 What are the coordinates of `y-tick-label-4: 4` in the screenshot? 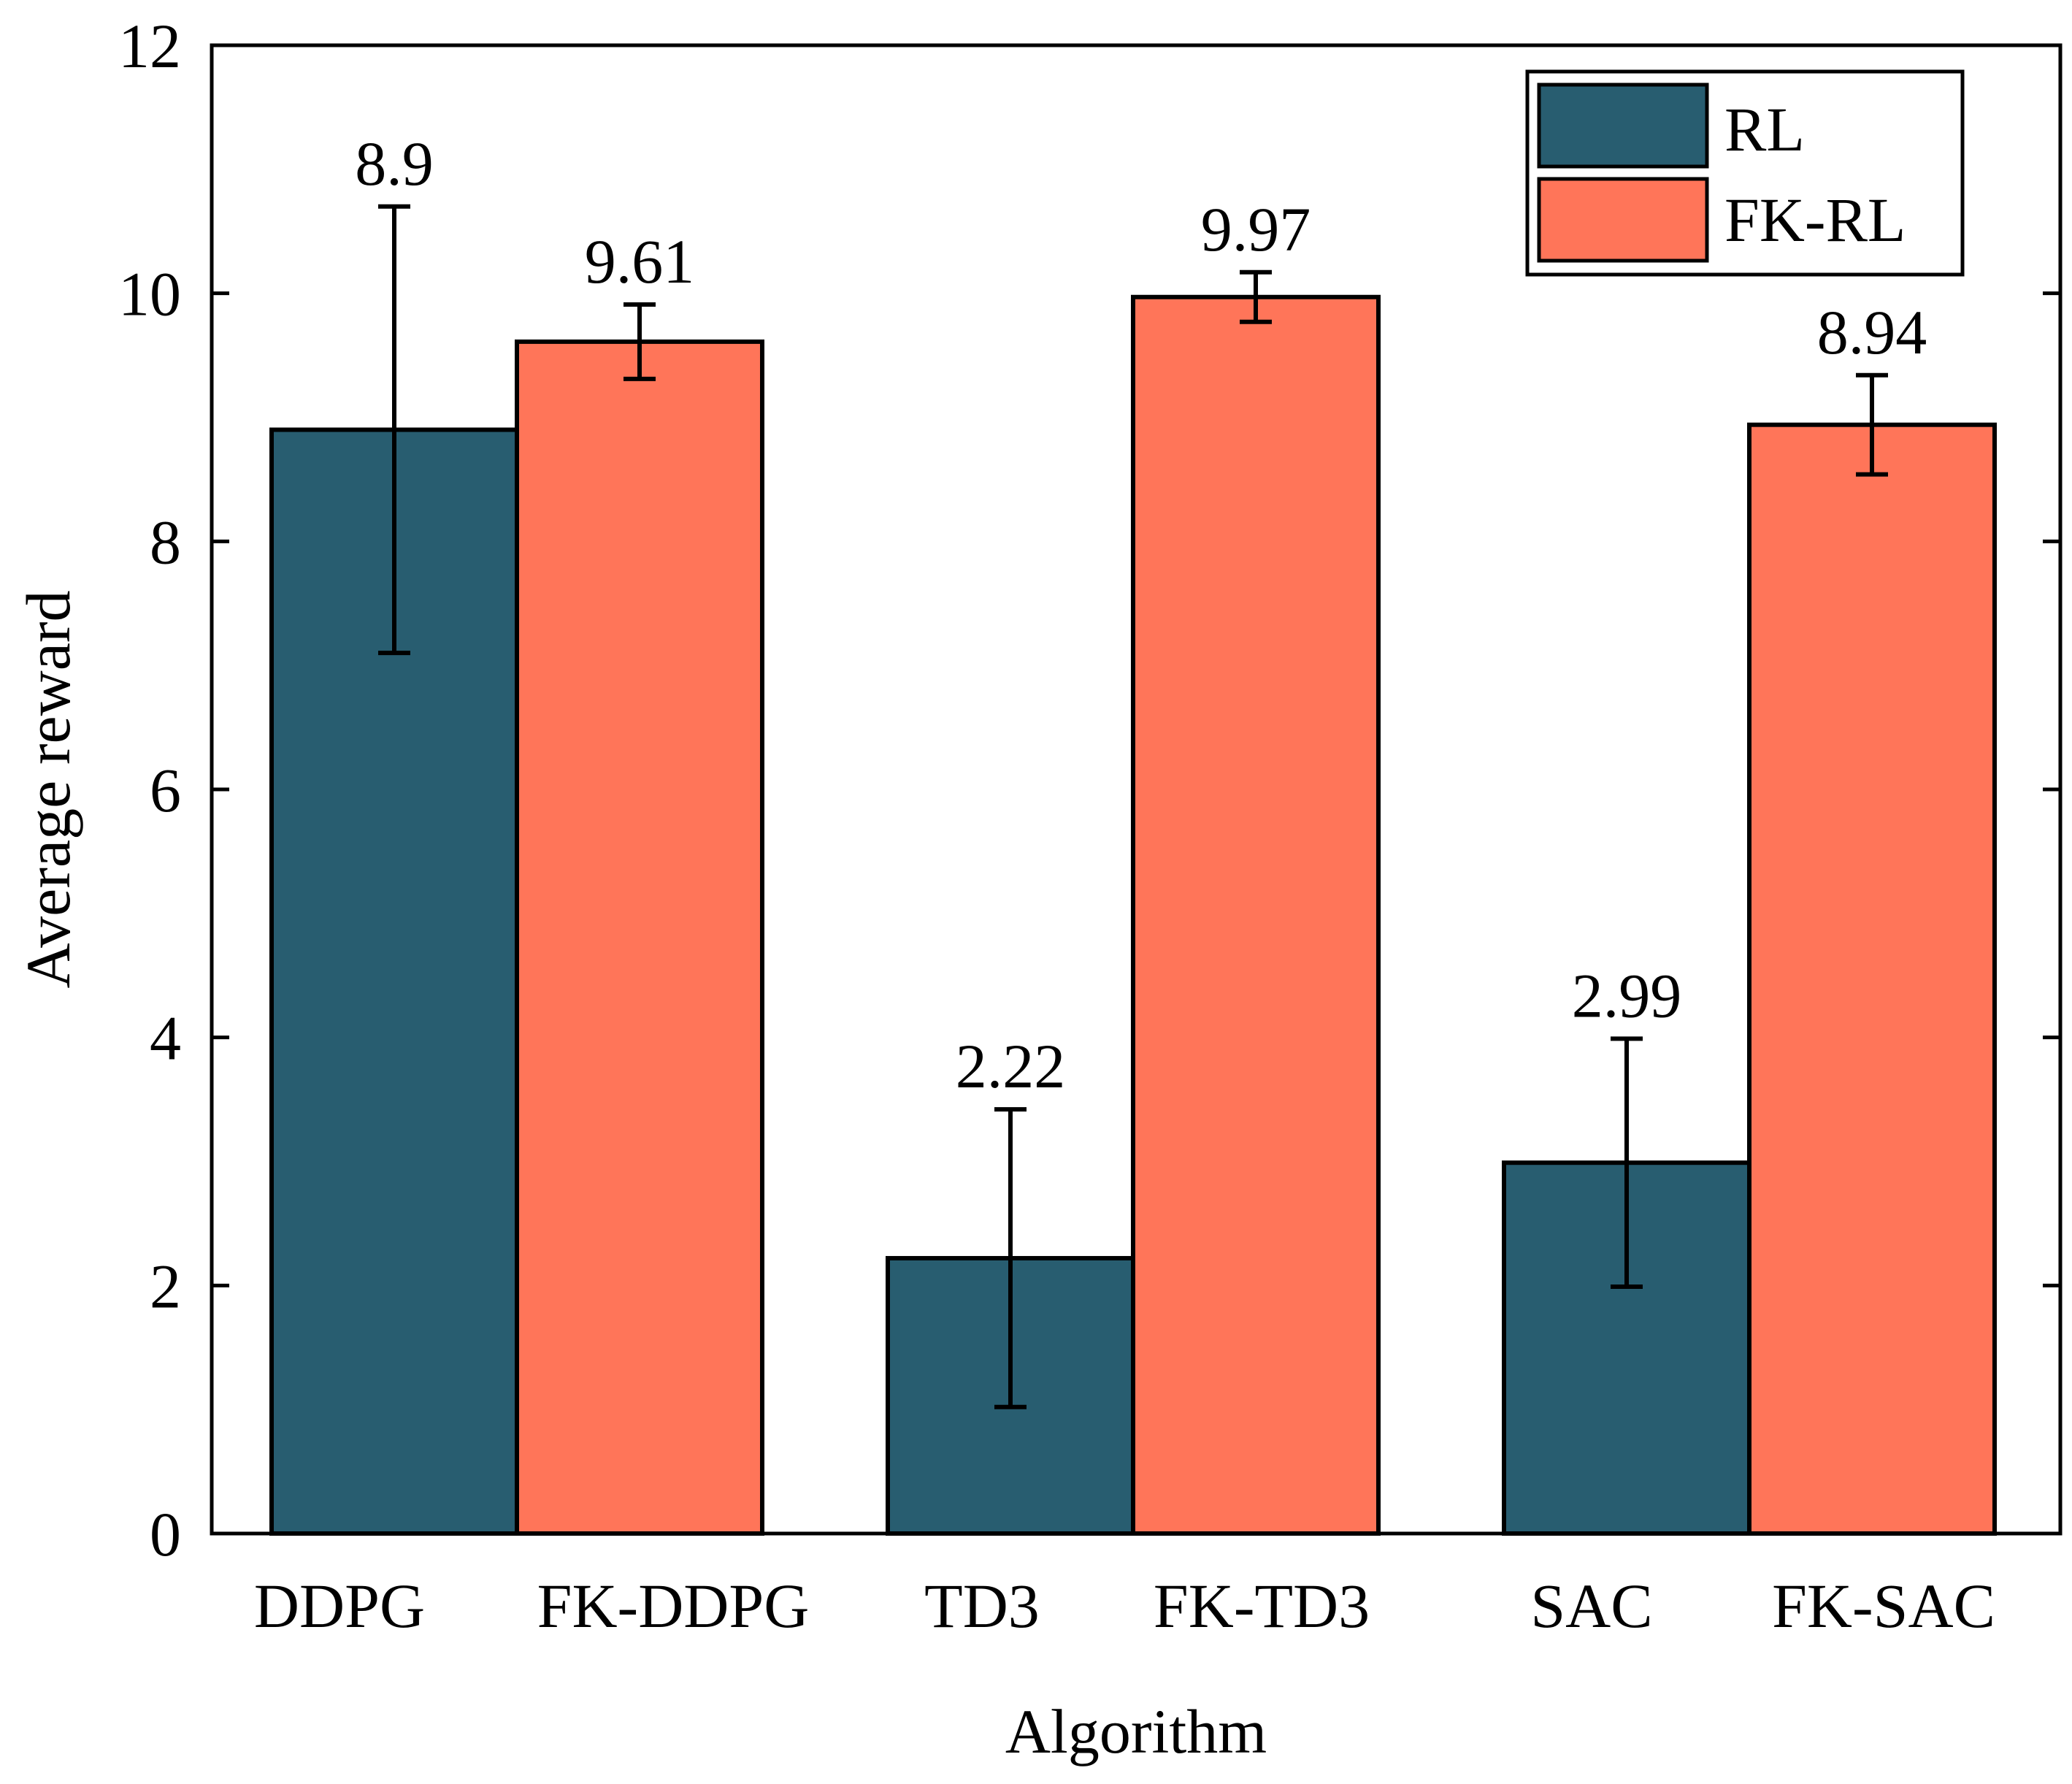 It's located at (165, 1038).